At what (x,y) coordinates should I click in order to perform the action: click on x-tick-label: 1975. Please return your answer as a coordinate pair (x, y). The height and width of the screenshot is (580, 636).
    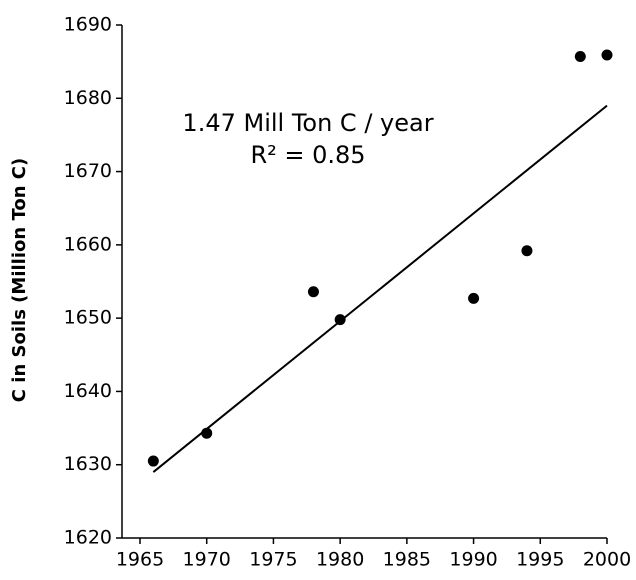
    Looking at the image, I should click on (273, 560).